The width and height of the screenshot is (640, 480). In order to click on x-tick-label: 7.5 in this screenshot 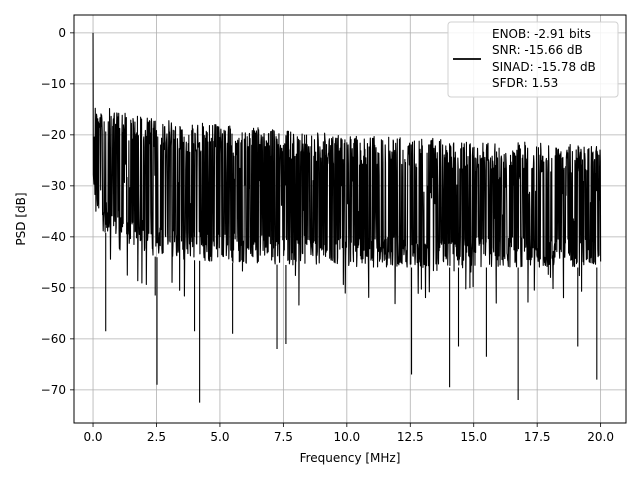, I will do `click(283, 437)`.